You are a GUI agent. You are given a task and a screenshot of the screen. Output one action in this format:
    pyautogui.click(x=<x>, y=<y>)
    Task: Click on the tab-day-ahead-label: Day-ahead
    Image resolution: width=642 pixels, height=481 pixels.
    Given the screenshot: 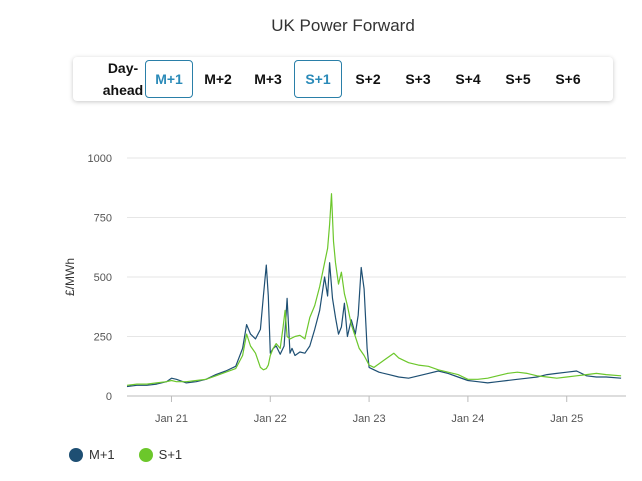 What is the action you would take?
    pyautogui.click(x=123, y=79)
    